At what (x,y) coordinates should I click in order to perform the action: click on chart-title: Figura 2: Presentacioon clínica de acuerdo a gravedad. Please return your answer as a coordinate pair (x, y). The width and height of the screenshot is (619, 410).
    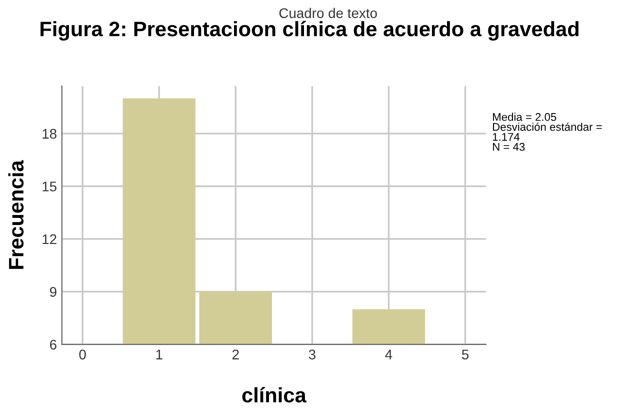
    Looking at the image, I should click on (309, 30).